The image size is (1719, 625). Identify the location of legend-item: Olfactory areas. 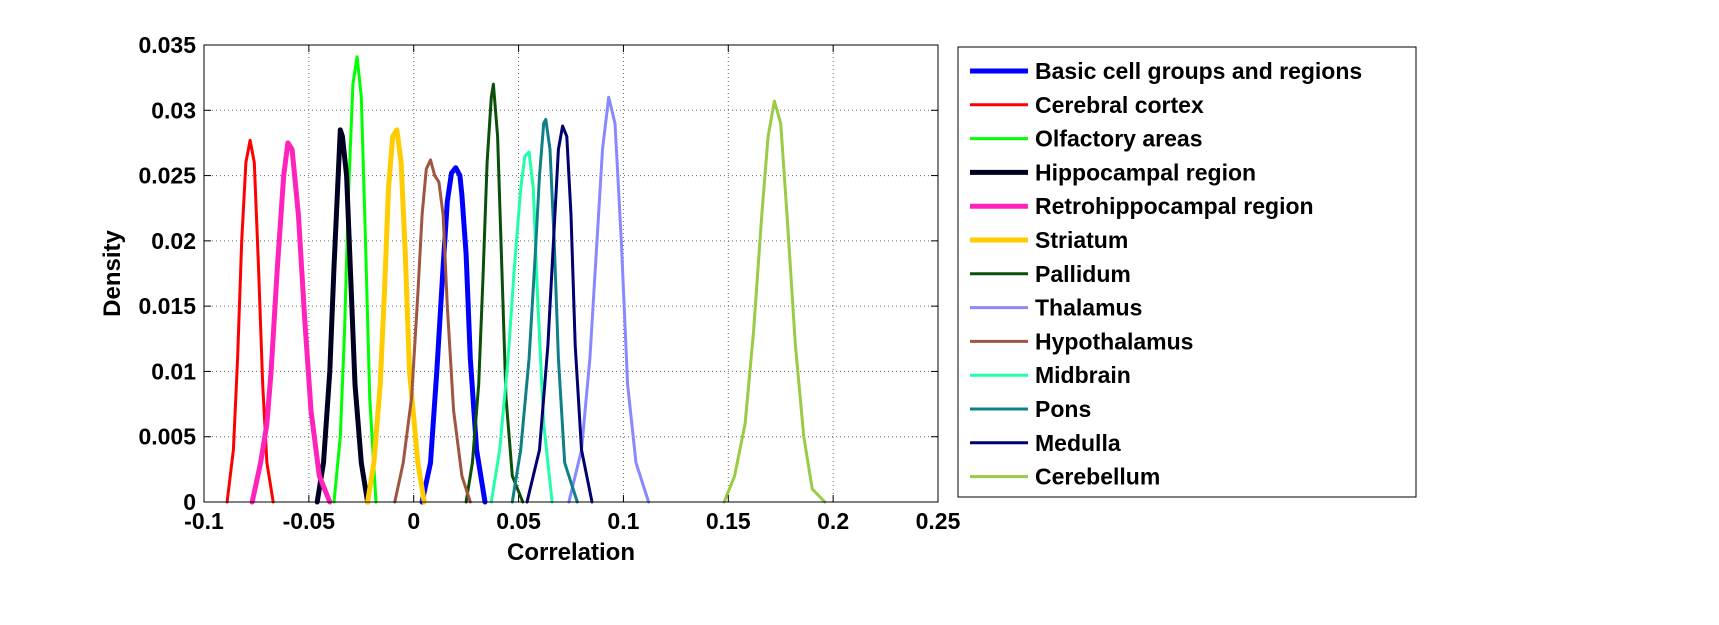
(1086, 139).